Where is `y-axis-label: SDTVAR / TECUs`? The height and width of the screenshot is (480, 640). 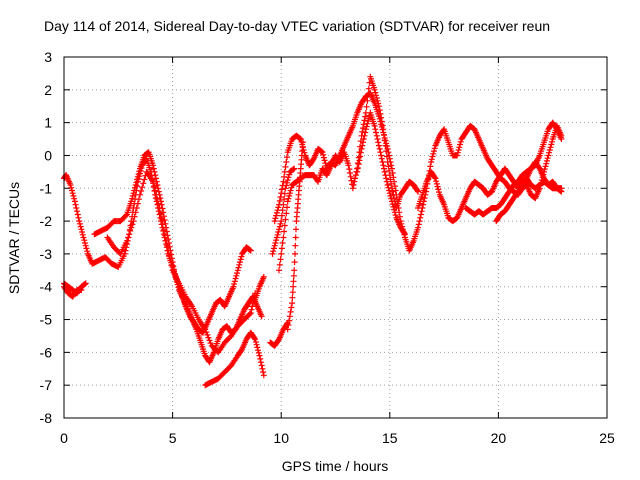 y-axis-label: SDTVAR / TECUs is located at coordinates (14, 238).